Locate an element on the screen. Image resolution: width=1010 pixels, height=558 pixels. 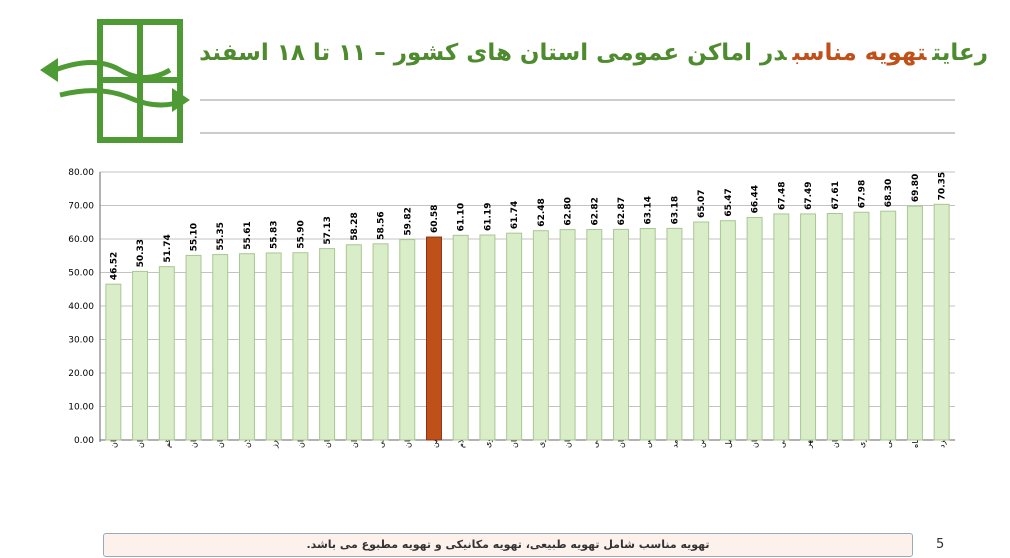
value-label: 50.33 is located at coordinates (141, 253).